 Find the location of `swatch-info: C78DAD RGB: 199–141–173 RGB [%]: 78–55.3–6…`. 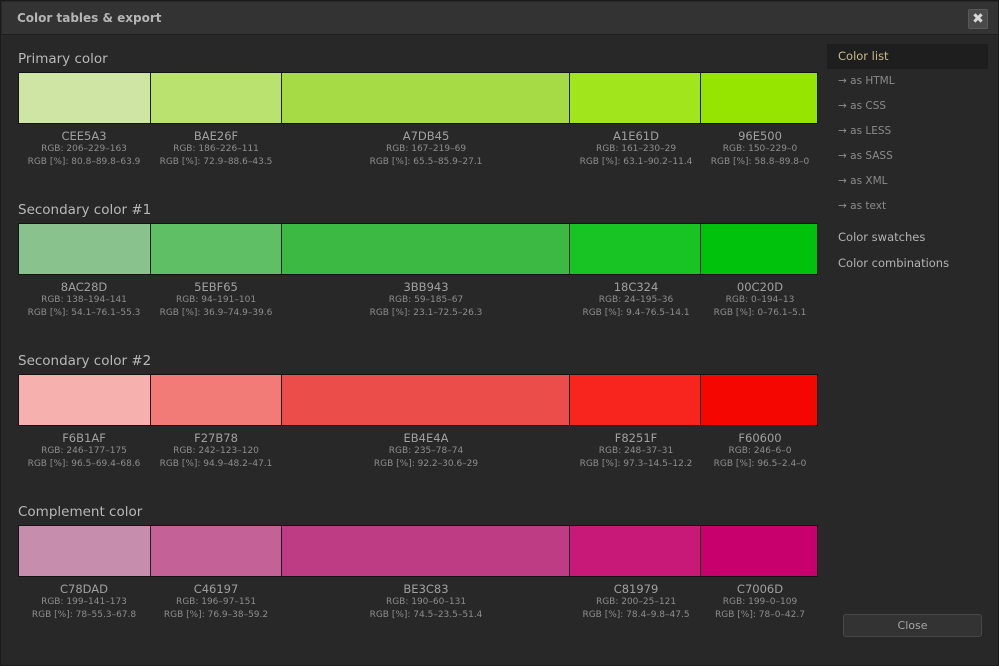

swatch-info: C78DAD RGB: 199–141–173 RGB [%]: 78–55.3–6… is located at coordinates (84, 602).